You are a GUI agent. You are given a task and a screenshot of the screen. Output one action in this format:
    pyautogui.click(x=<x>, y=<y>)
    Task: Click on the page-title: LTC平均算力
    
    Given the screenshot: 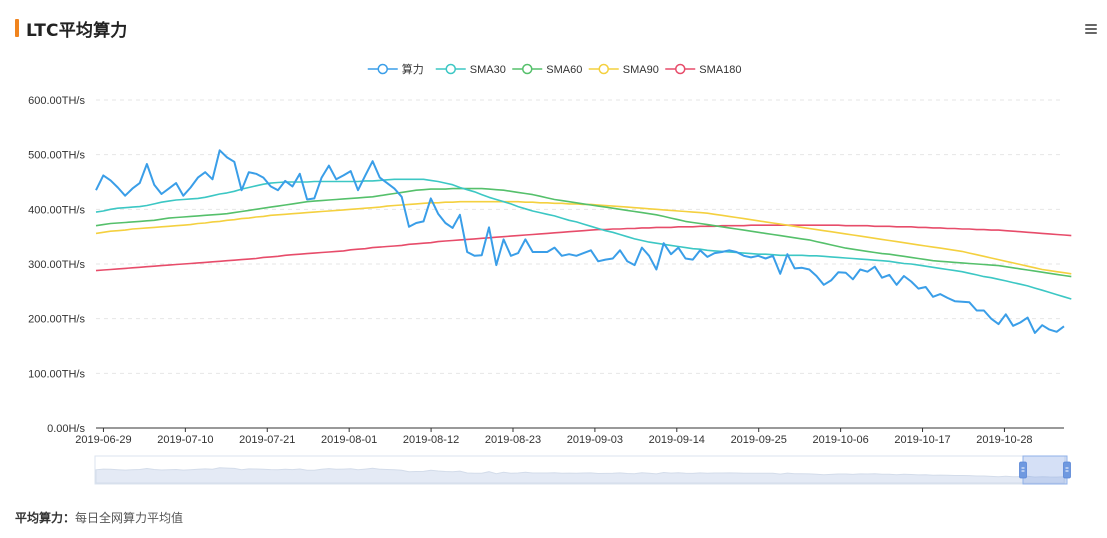 What is the action you would take?
    pyautogui.click(x=77, y=30)
    